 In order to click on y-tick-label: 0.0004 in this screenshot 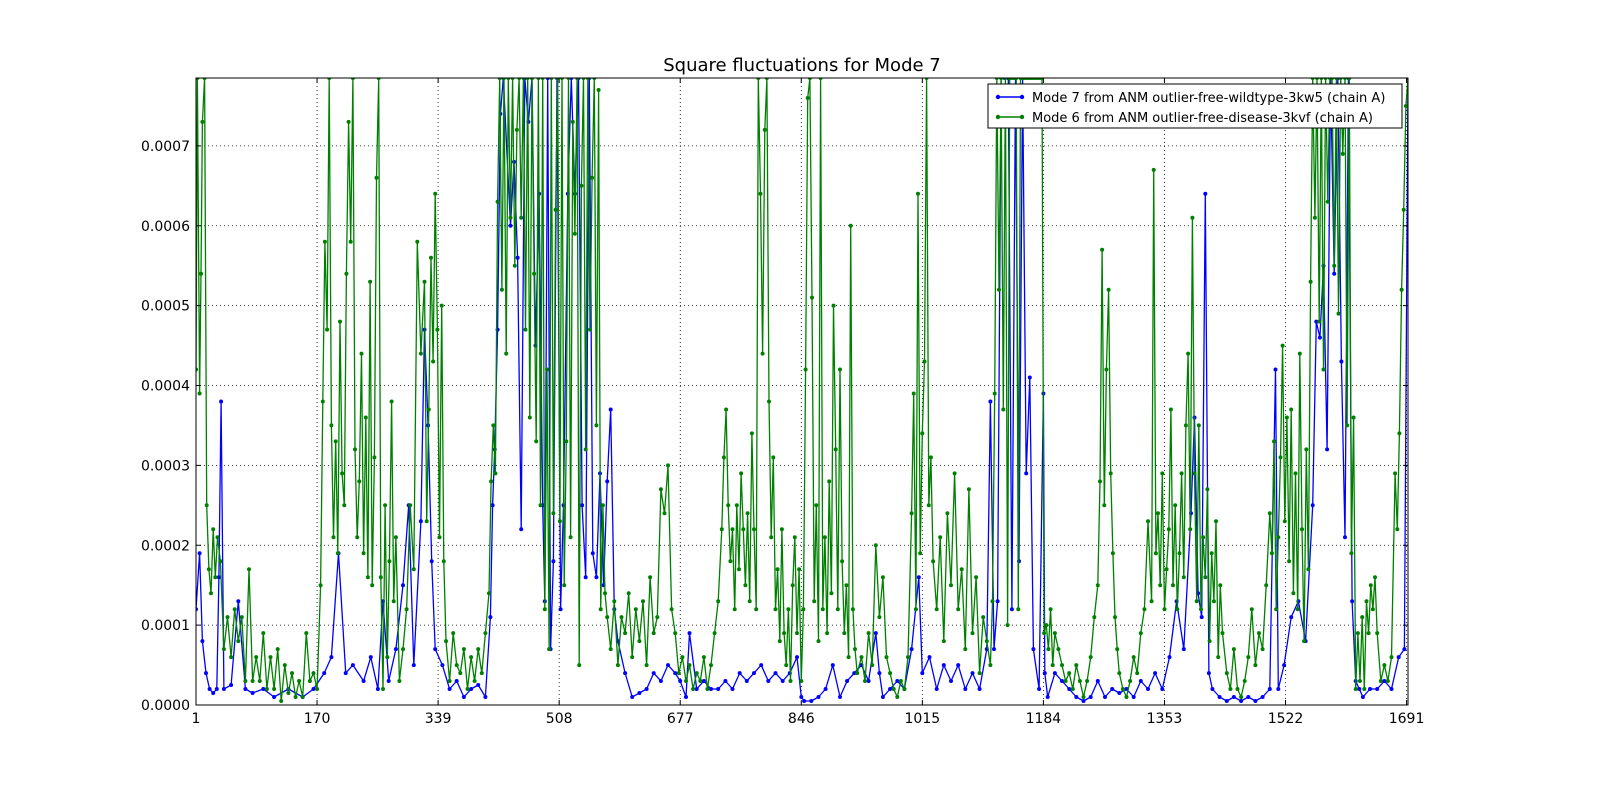, I will do `click(165, 387)`.